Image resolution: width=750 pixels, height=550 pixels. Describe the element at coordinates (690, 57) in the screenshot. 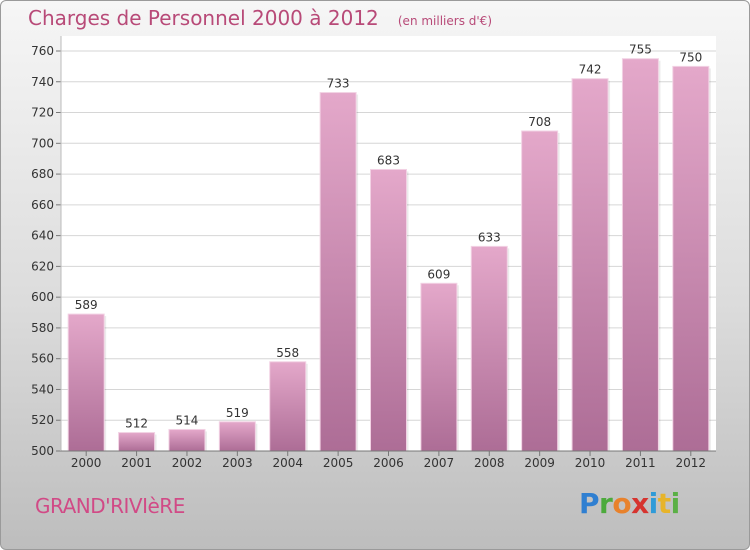

I see `bar-value-label: 750` at that location.